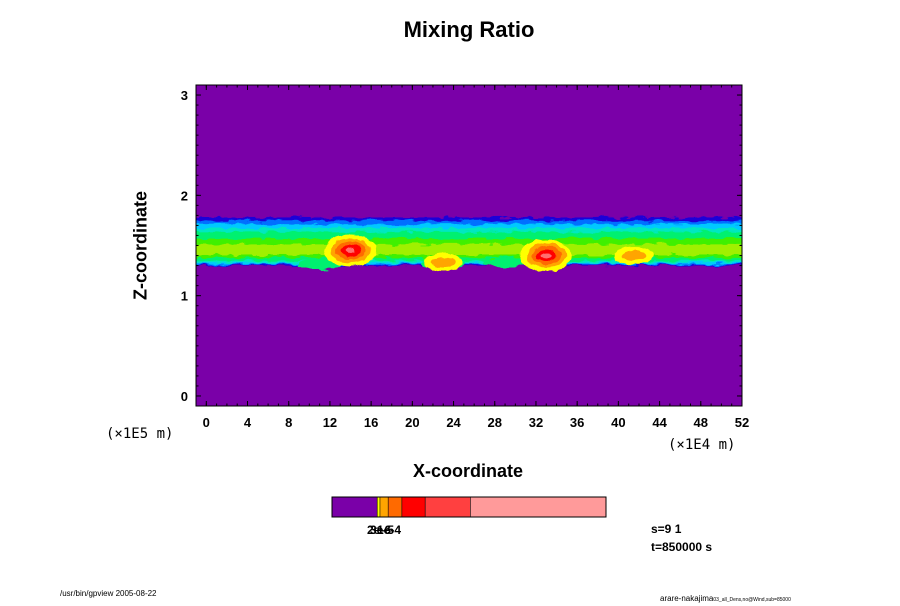  What do you see at coordinates (469, 29) in the screenshot?
I see `chart-title: Mixing Ratio` at bounding box center [469, 29].